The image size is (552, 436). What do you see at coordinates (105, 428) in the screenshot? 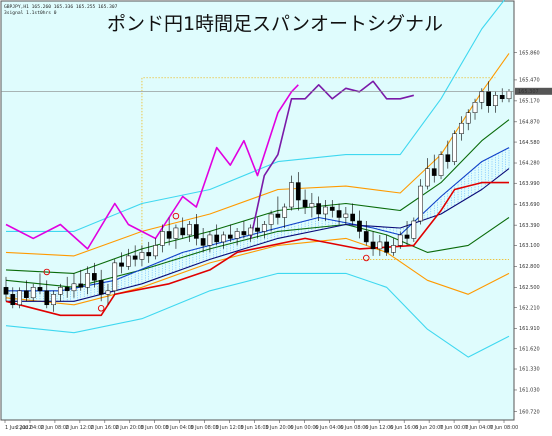
I see `x-tick-label: 2 Jun 16:00` at bounding box center [105, 428].